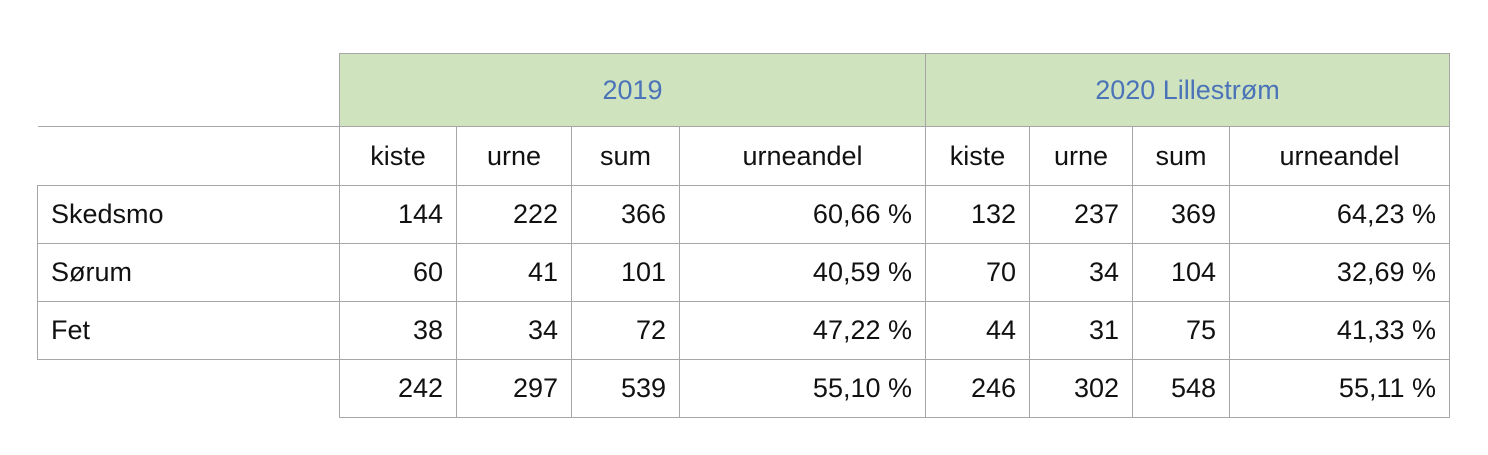 The height and width of the screenshot is (455, 1488). What do you see at coordinates (1339, 330) in the screenshot?
I see `cell-urneandel-2020: 41,33 %` at bounding box center [1339, 330].